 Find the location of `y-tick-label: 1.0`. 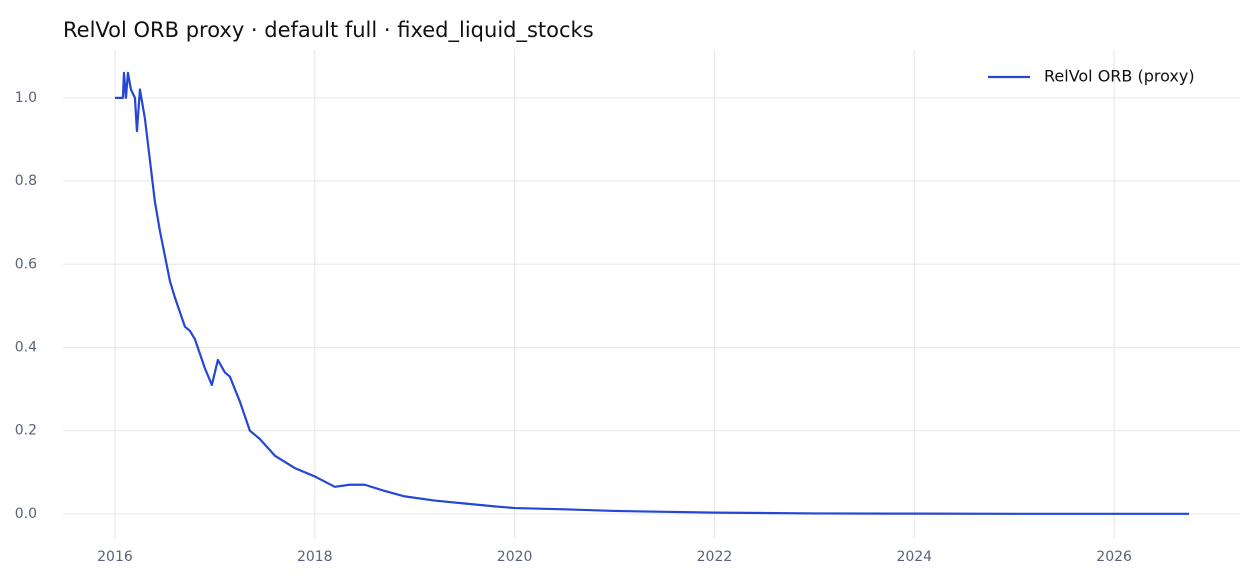

y-tick-label: 1.0 is located at coordinates (26, 98).